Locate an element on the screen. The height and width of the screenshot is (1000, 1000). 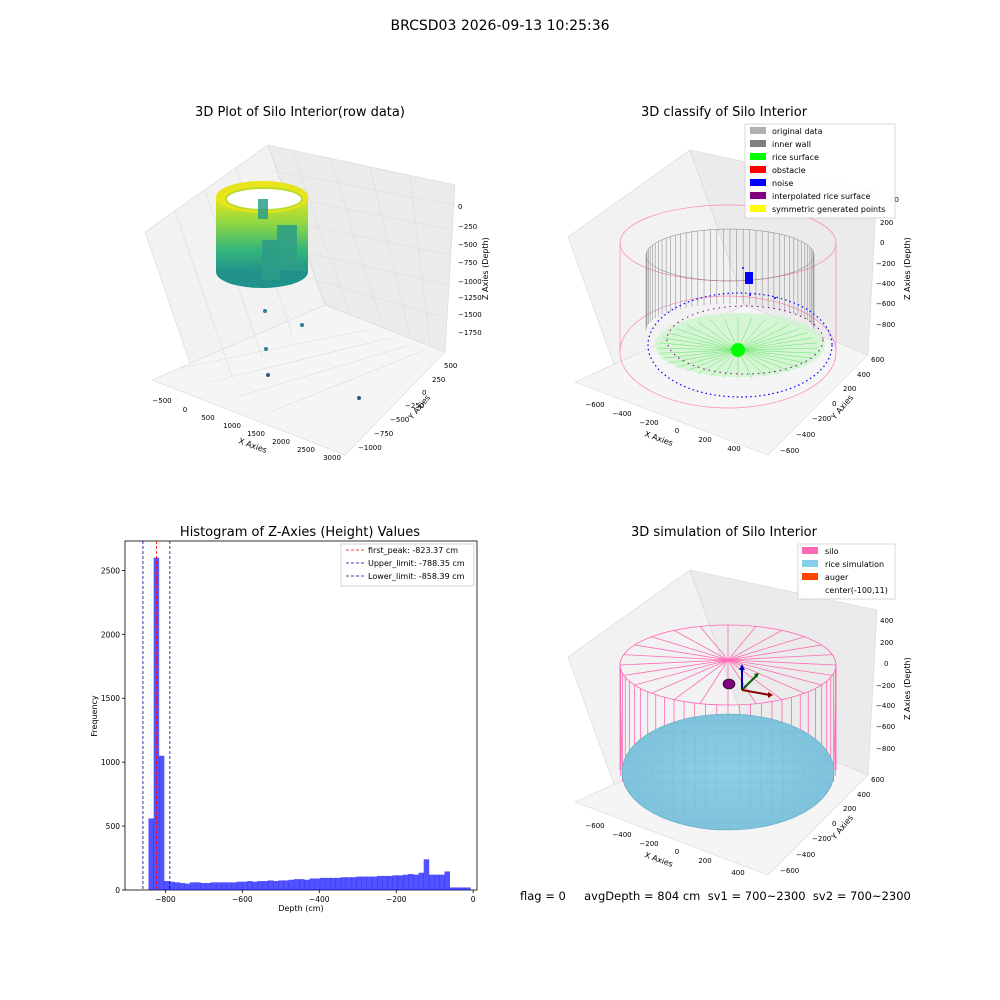
hist-x-label: Depth (cm) is located at coordinates (300, 908).